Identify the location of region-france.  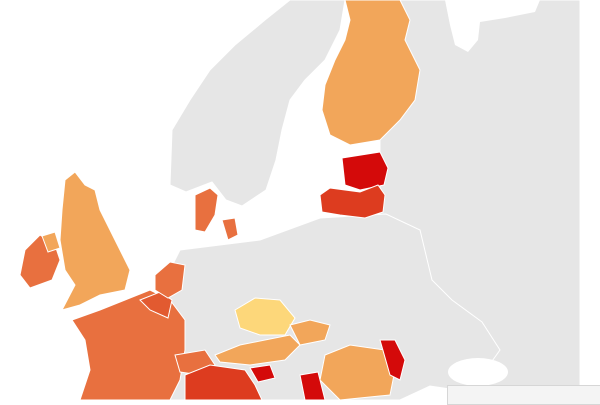
(128, 344).